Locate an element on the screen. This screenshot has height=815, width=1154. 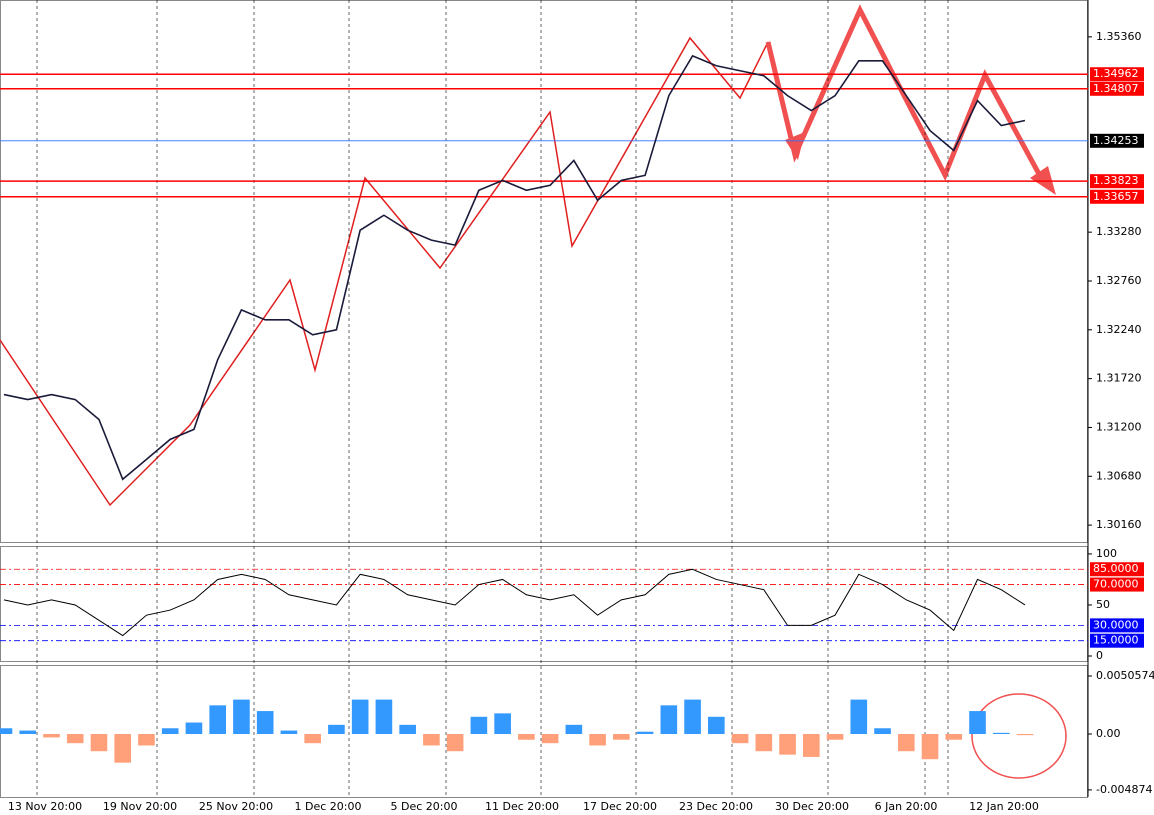
y-tick-label: 0 is located at coordinates (1099, 655).